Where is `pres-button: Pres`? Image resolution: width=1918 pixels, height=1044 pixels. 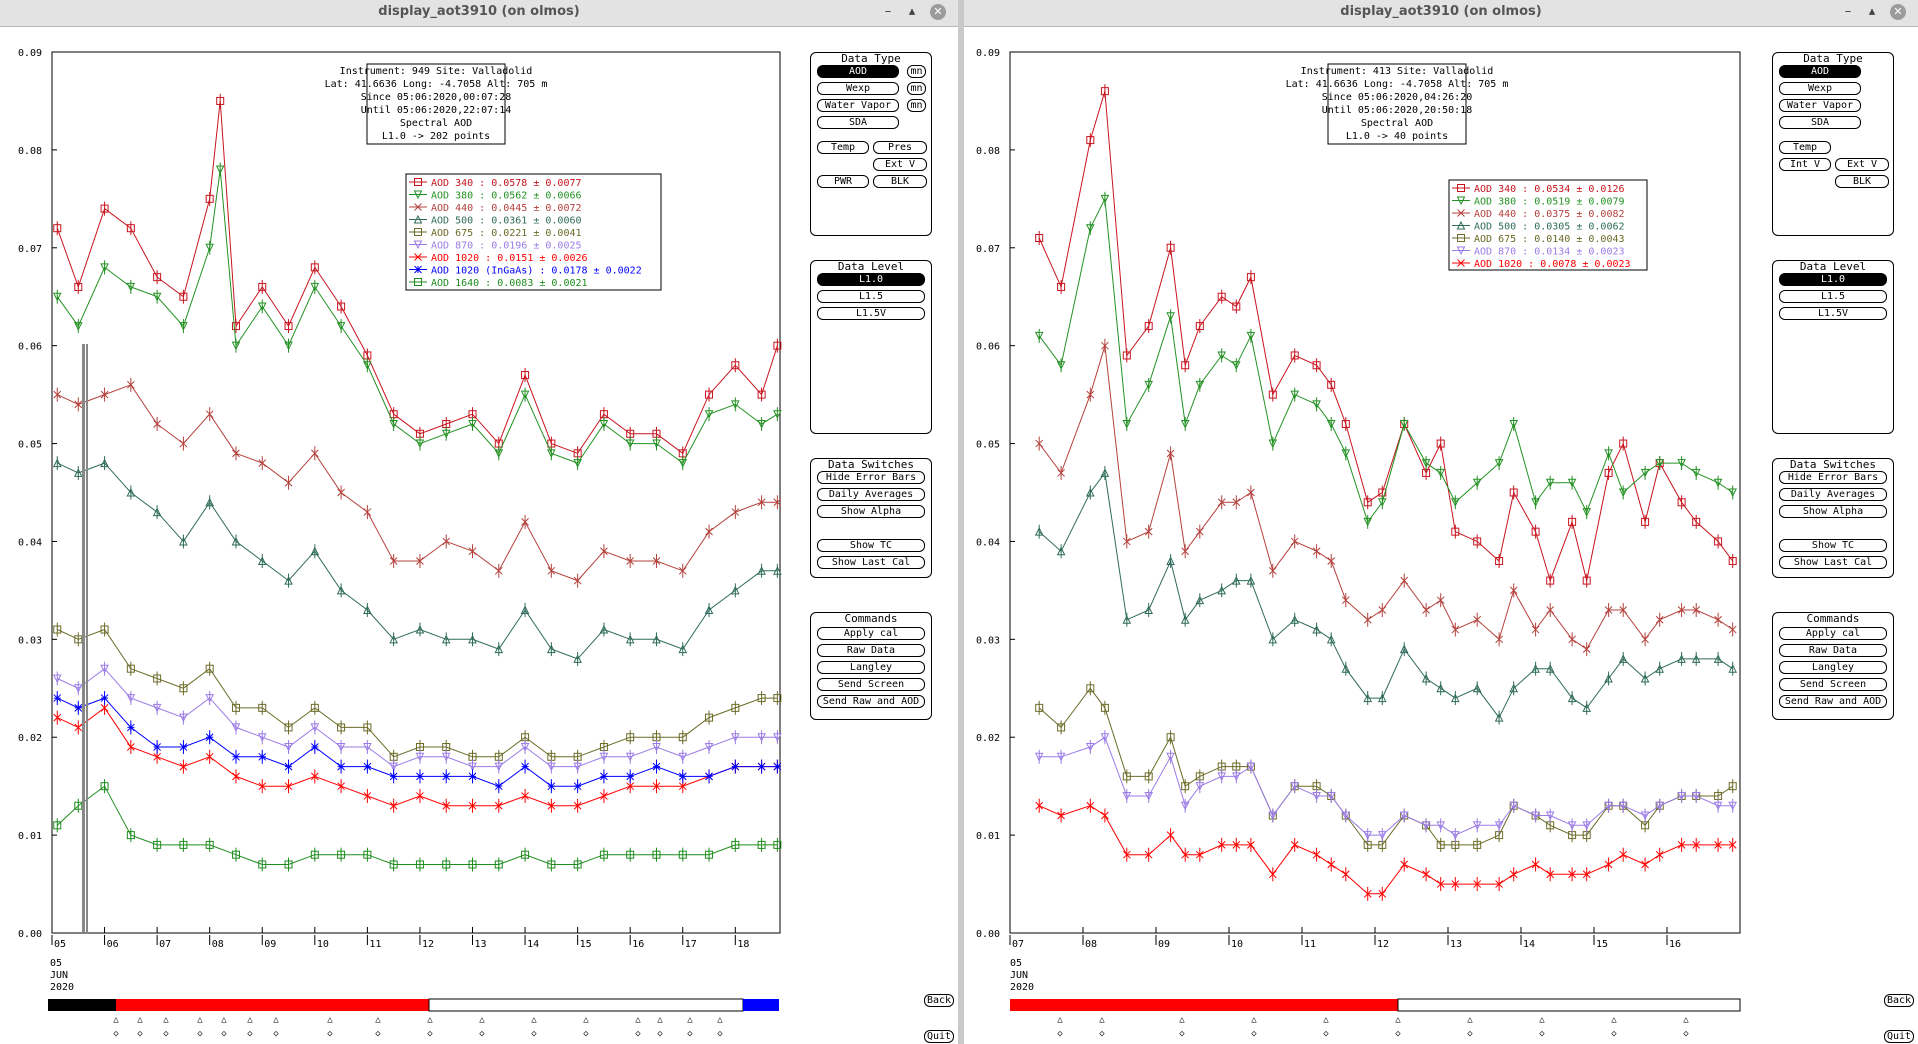 pres-button: Pres is located at coordinates (900, 147).